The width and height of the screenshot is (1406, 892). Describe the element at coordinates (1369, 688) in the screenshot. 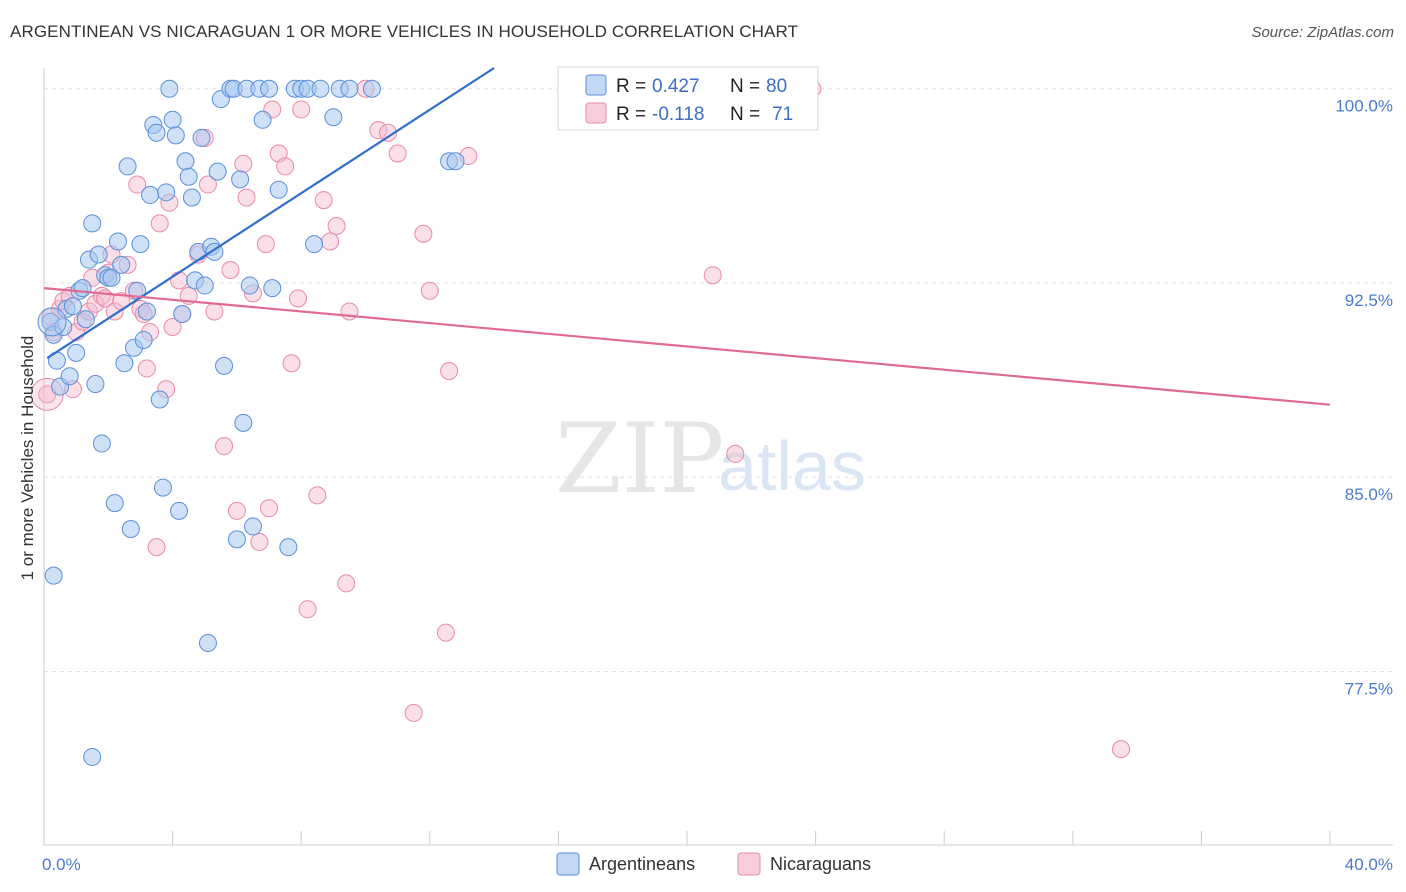

I see `y-tick-label-3: 77.5%` at that location.